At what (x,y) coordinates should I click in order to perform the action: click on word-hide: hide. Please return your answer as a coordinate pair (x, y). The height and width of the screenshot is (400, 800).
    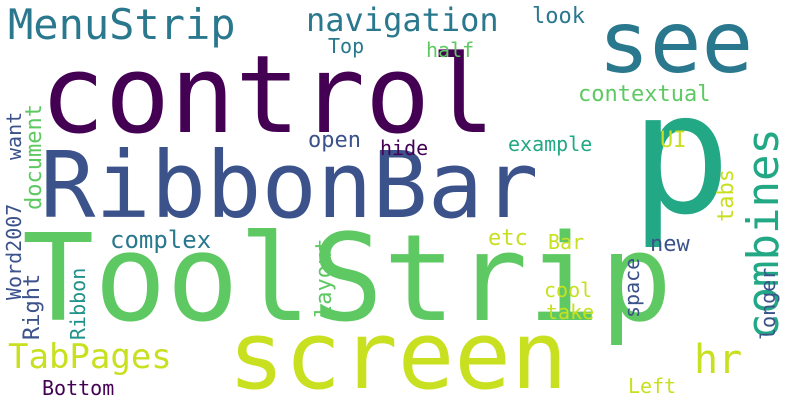
    Looking at the image, I should click on (404, 148).